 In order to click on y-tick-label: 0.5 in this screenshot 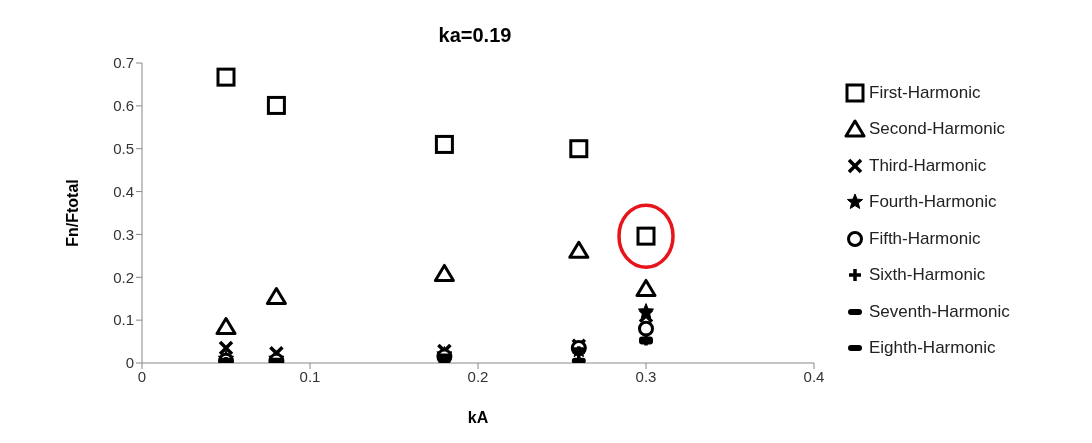, I will do `click(123, 149)`.